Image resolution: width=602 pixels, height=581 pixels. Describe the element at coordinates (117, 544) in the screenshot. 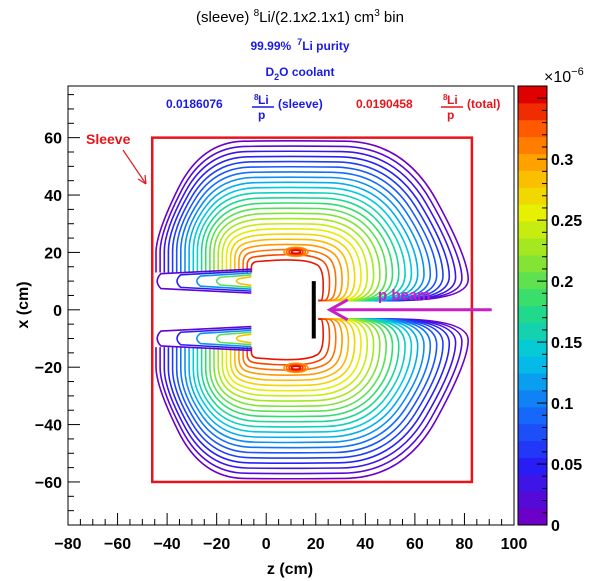

I see `x-tick-label: −60` at that location.